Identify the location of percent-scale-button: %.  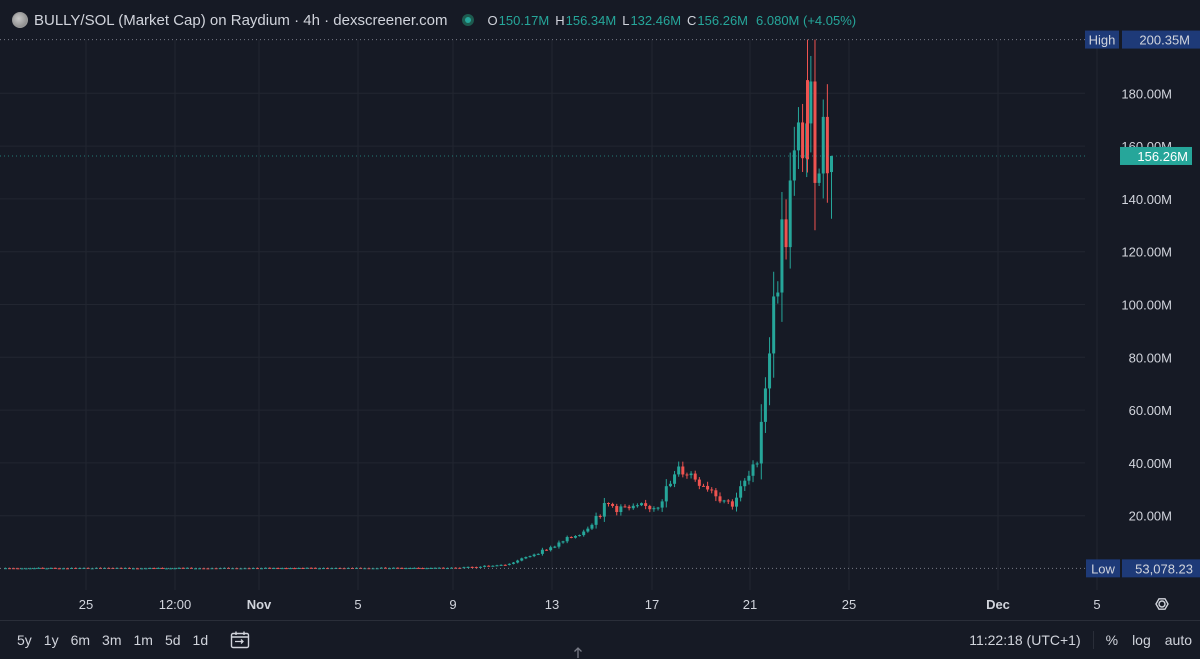
(1112, 640).